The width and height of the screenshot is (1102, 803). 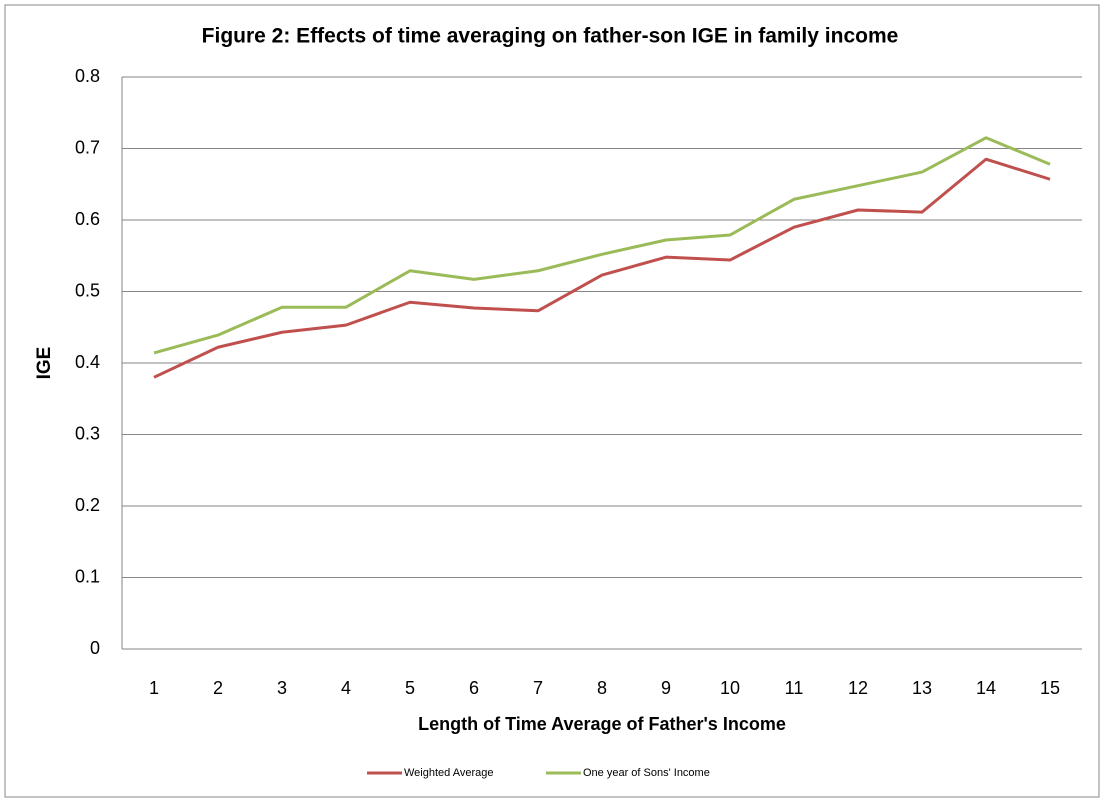 I want to click on y-tick-label: 0.1, so click(x=87, y=576).